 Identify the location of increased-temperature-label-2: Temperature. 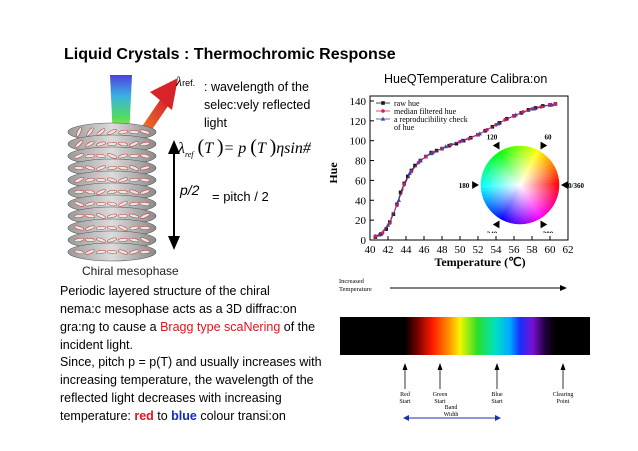
(355, 289).